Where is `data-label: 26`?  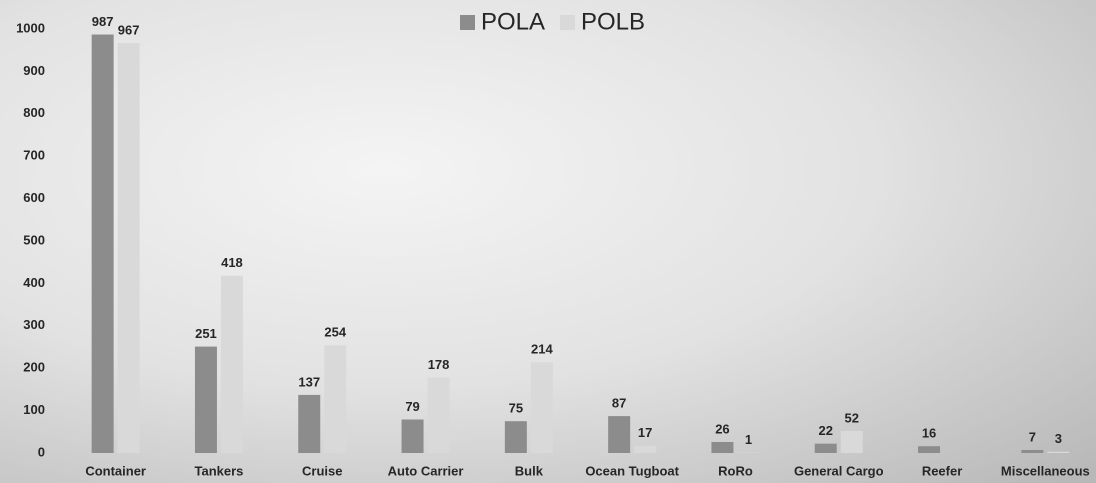 data-label: 26 is located at coordinates (722, 428).